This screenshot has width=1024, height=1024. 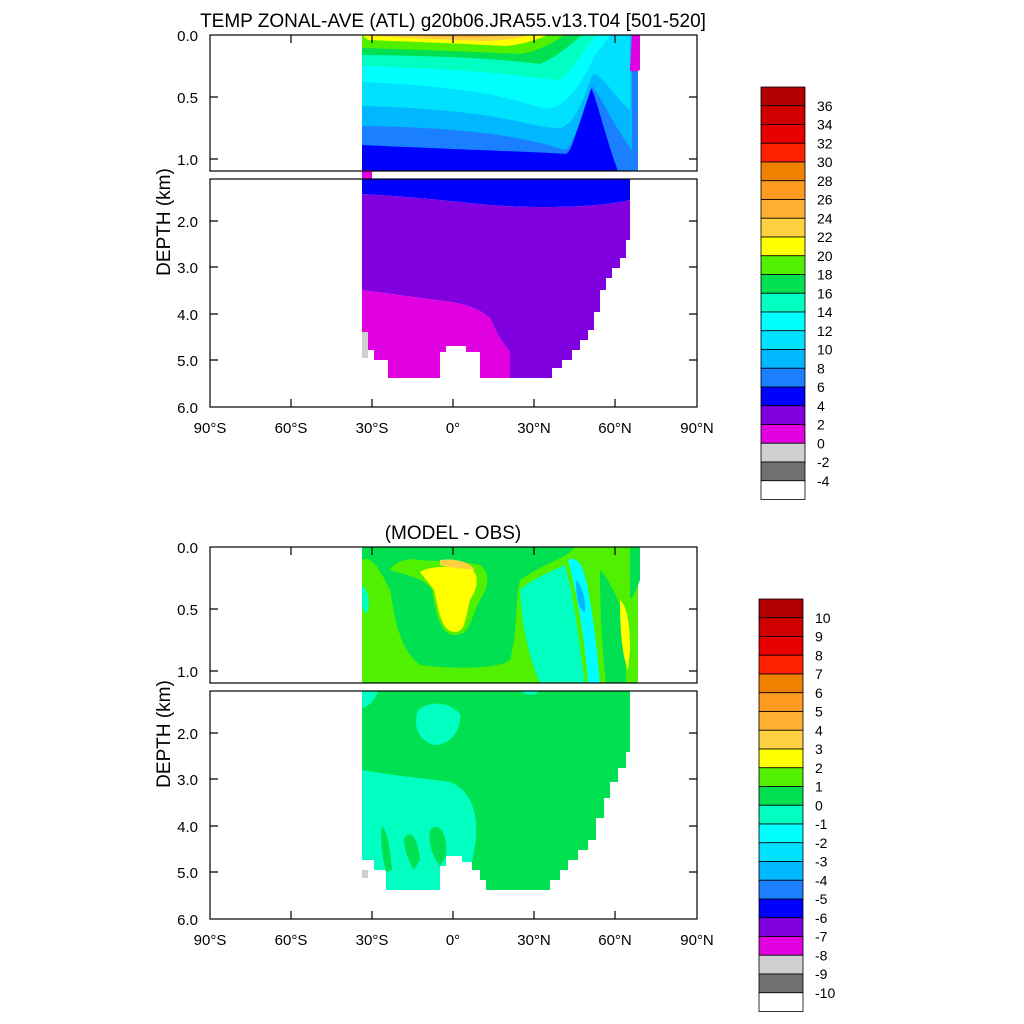 I want to click on colorbar-label: -7, so click(x=821, y=937).